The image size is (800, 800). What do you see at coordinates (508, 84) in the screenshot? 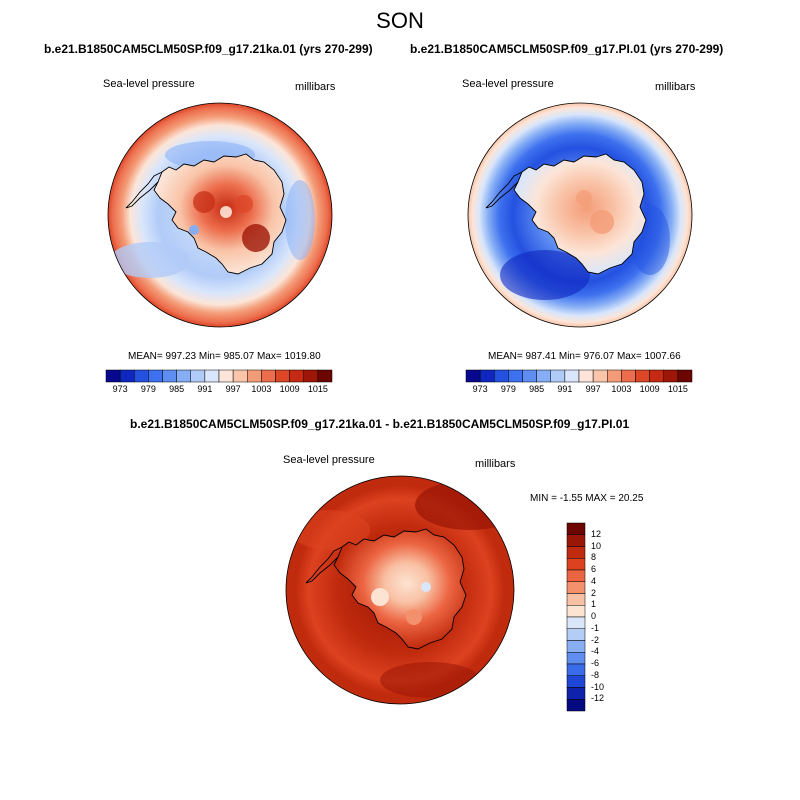
I see `variable-label-control: Sea-level pressure` at bounding box center [508, 84].